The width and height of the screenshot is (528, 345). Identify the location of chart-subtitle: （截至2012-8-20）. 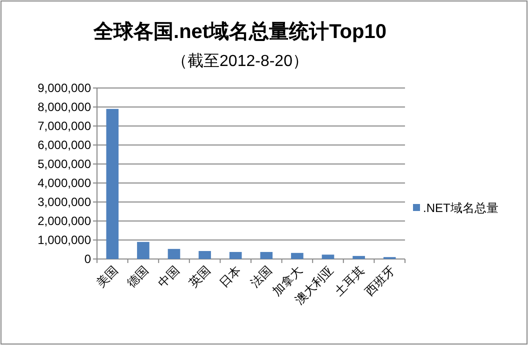
(240, 61).